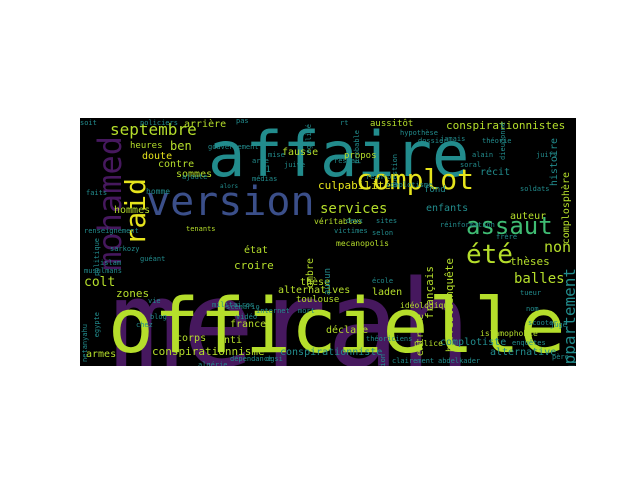 The image size is (640, 480). Describe the element at coordinates (251, 359) in the screenshot. I see `word-dependance: dépendance` at that location.